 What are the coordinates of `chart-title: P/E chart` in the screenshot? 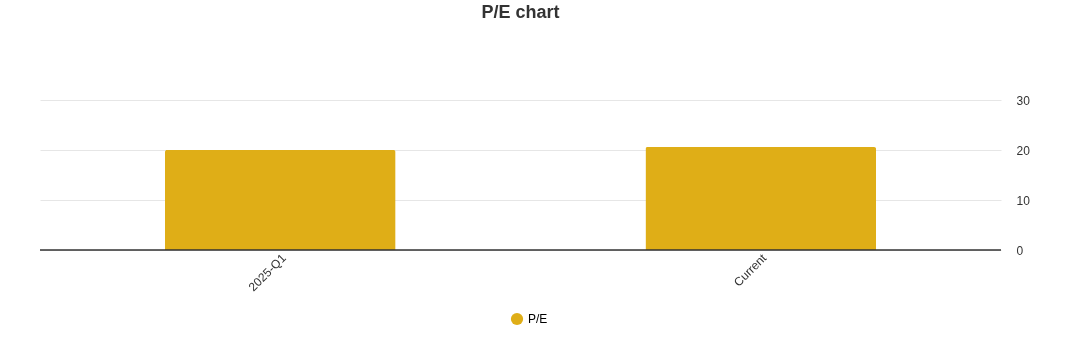 It's located at (520, 12).